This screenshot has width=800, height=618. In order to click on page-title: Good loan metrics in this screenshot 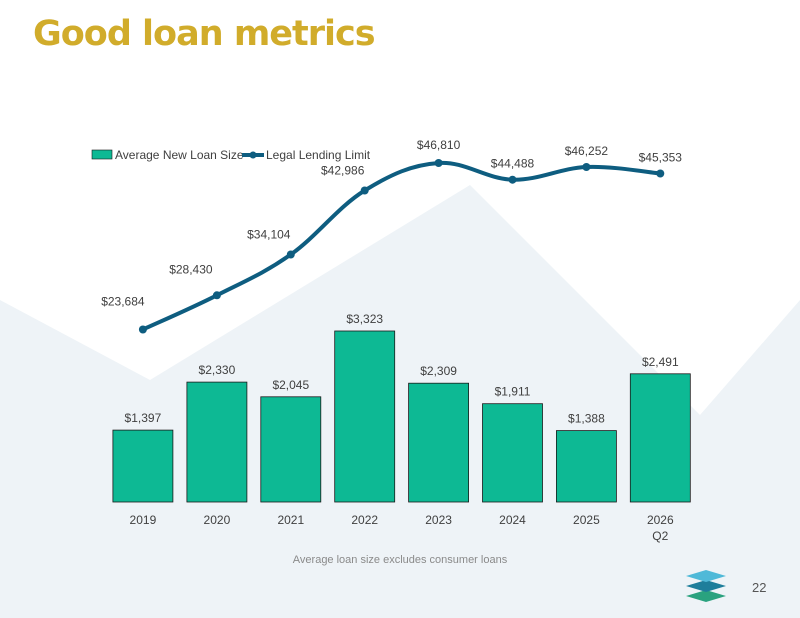, I will do `click(204, 34)`.